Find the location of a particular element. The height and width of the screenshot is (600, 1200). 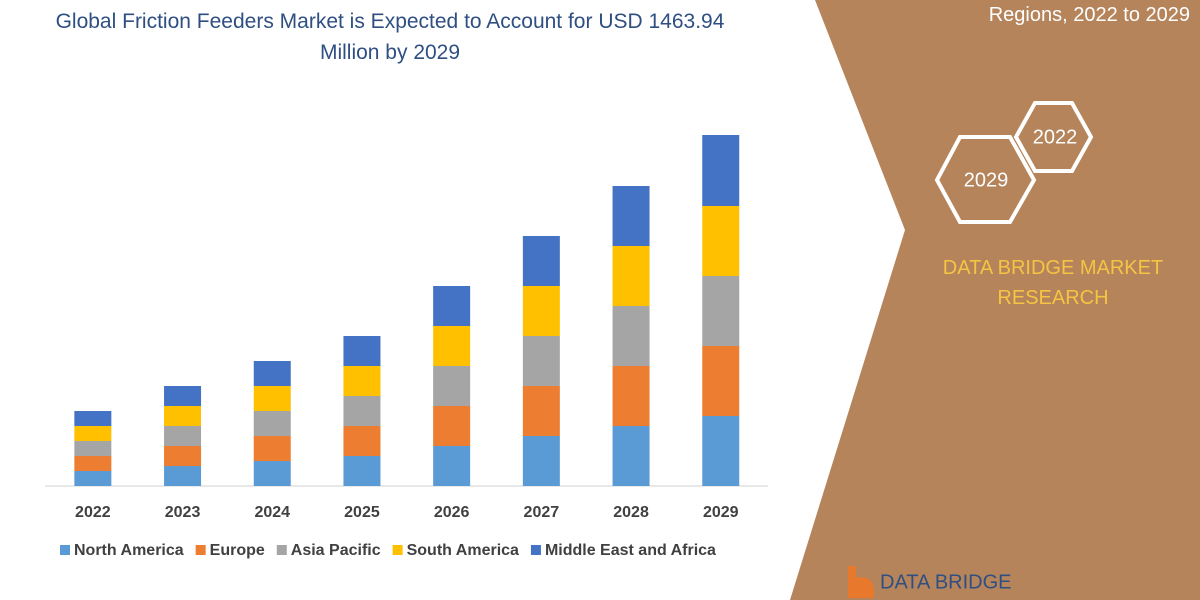

legend-label: Asia Pacific is located at coordinates (336, 550).